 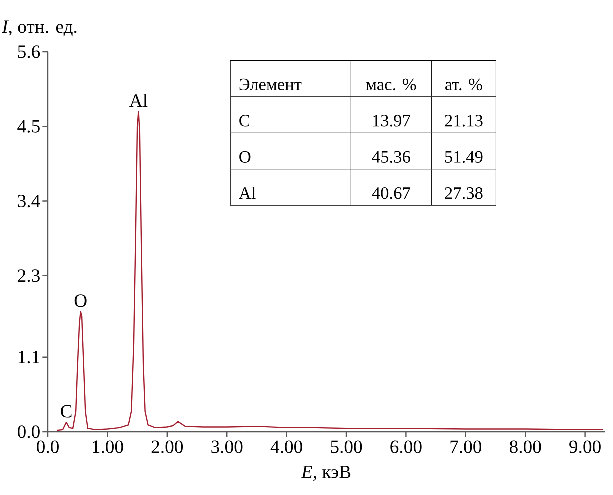 What do you see at coordinates (391, 157) in the screenshot?
I see `annotation: 45.36` at bounding box center [391, 157].